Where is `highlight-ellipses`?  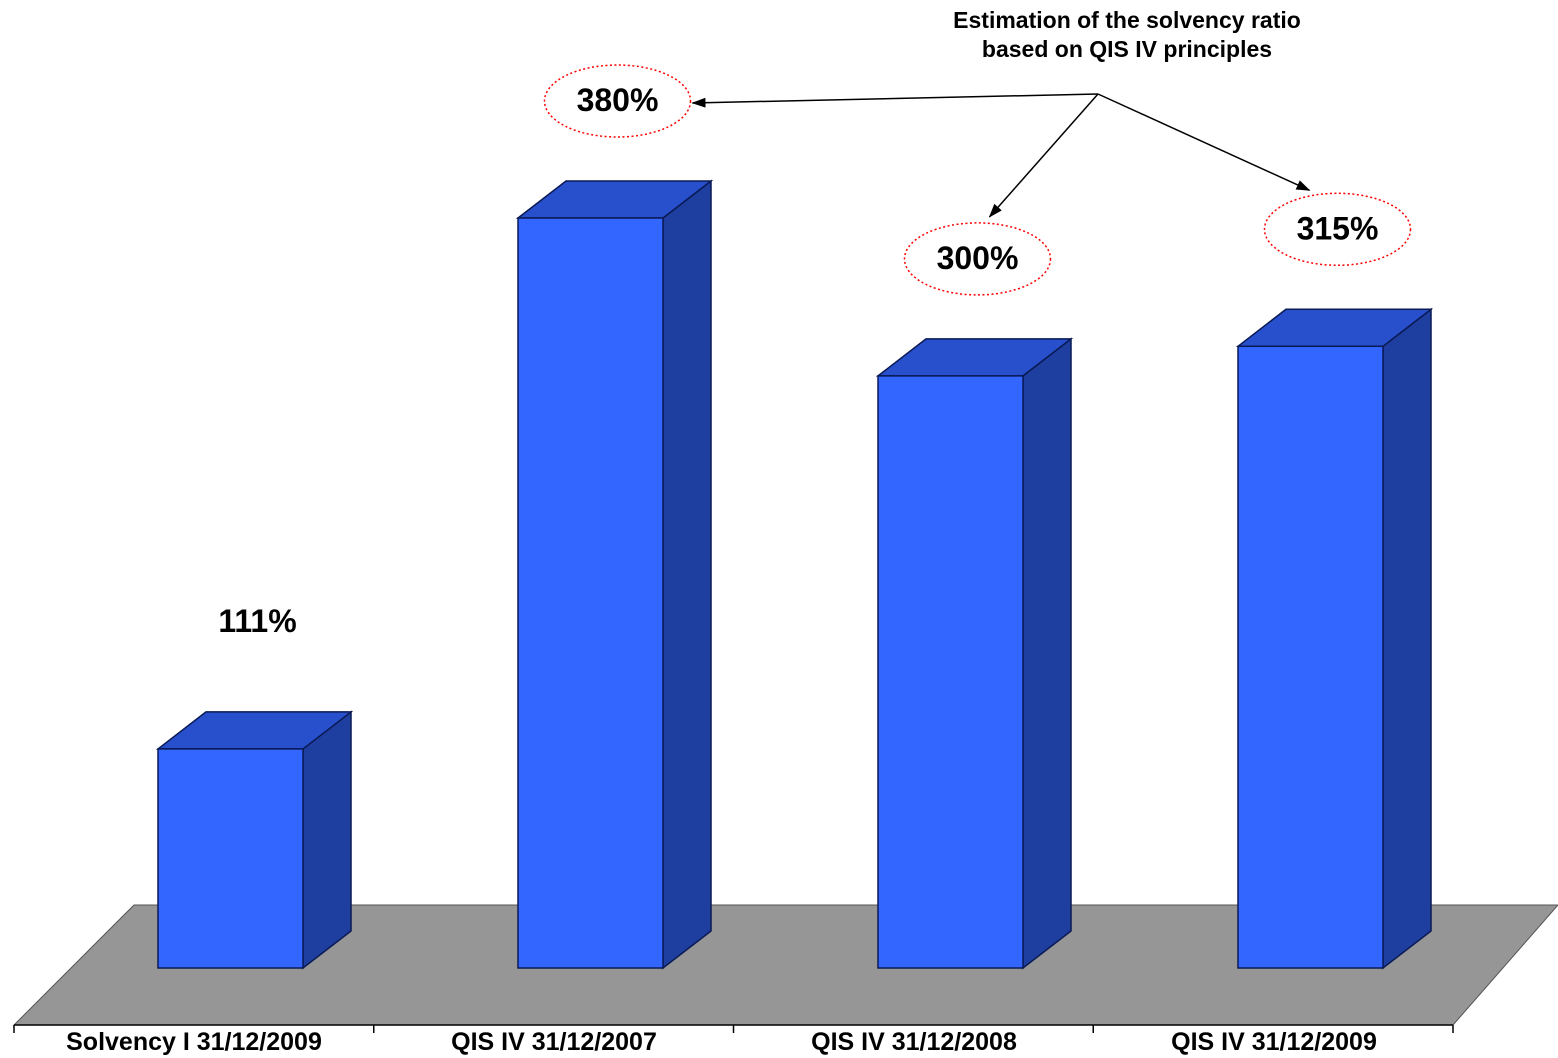
highlight-ellipses is located at coordinates (977, 180).